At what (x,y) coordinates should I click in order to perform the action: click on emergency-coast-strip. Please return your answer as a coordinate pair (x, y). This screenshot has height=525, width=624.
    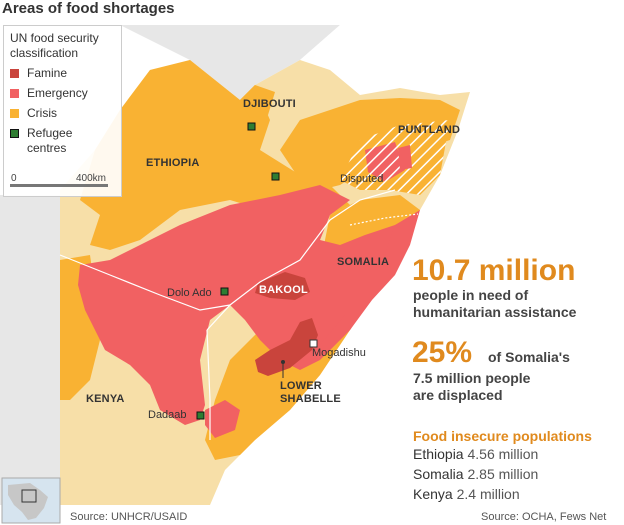
    Looking at the image, I should click on (370, 280).